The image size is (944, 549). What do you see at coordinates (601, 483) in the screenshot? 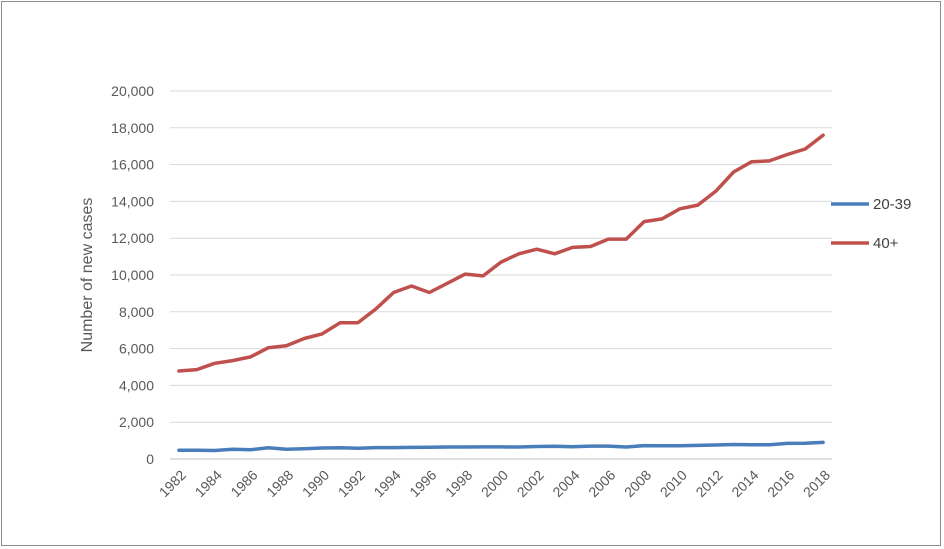
I see `x-tick-label: 2006` at bounding box center [601, 483].